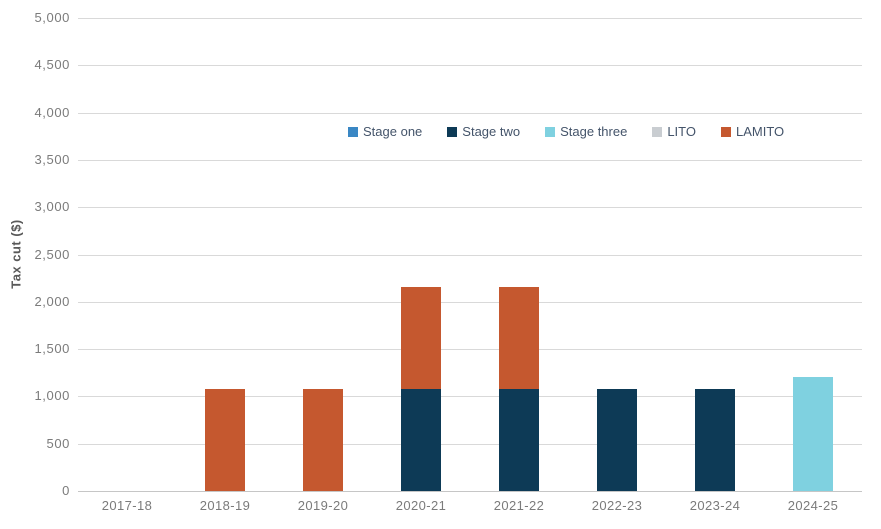  What do you see at coordinates (52, 348) in the screenshot?
I see `y-tick-label: 1,500` at bounding box center [52, 348].